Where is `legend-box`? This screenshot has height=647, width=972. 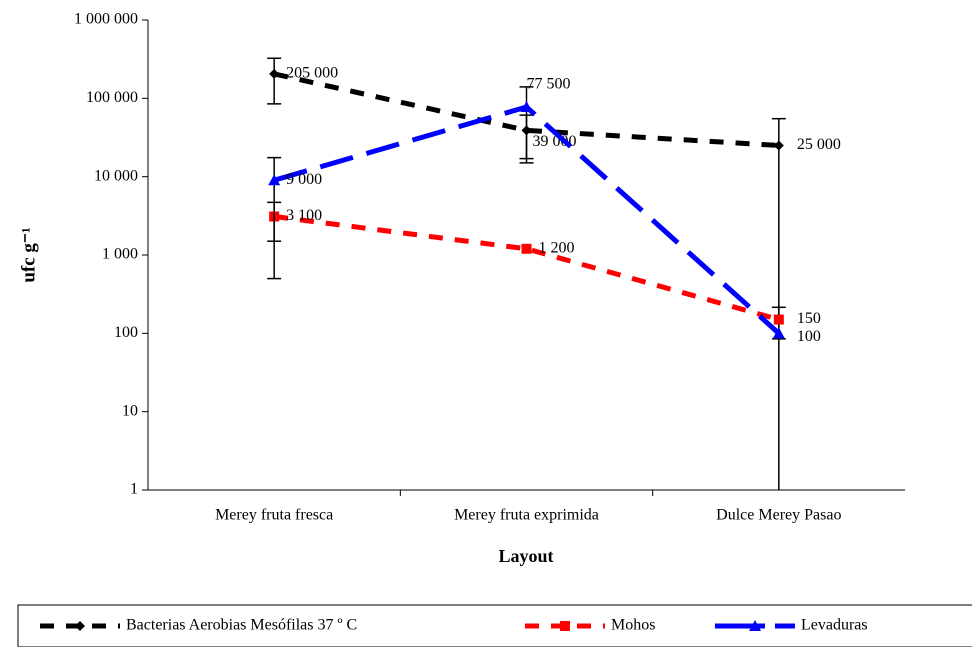
legend-box is located at coordinates (494, 625).